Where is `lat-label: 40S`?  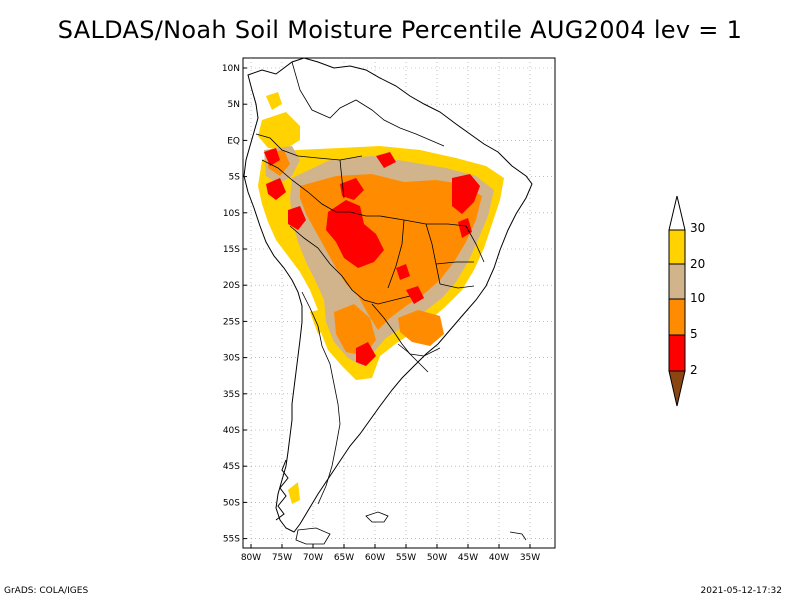
lat-label: 40S is located at coordinates (231, 431).